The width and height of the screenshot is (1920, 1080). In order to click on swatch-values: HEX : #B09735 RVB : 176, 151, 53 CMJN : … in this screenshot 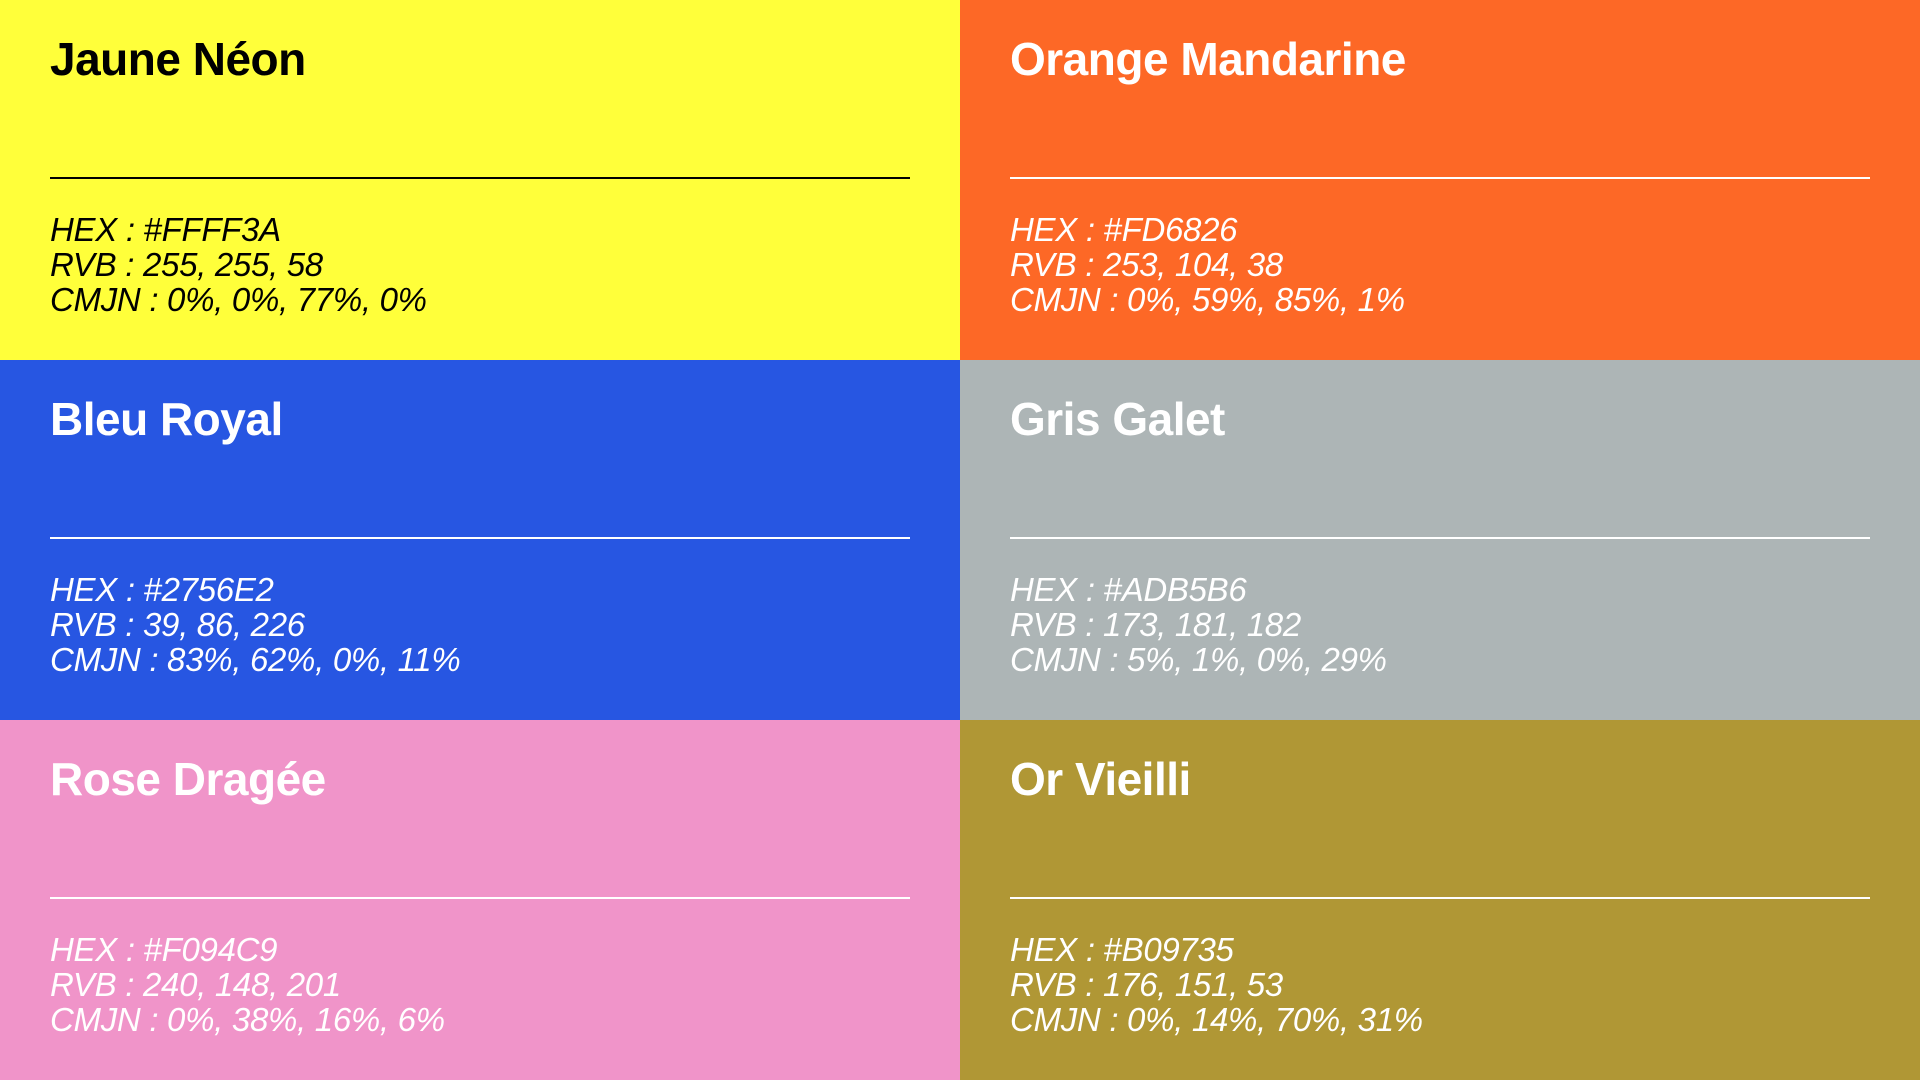, I will do `click(1216, 984)`.